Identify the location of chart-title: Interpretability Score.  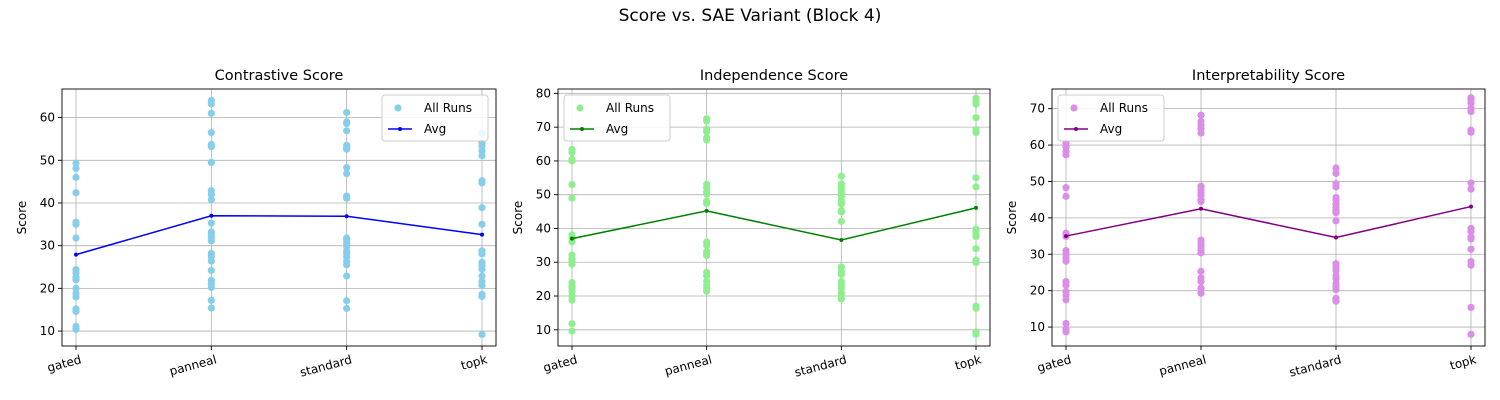
(1268, 76).